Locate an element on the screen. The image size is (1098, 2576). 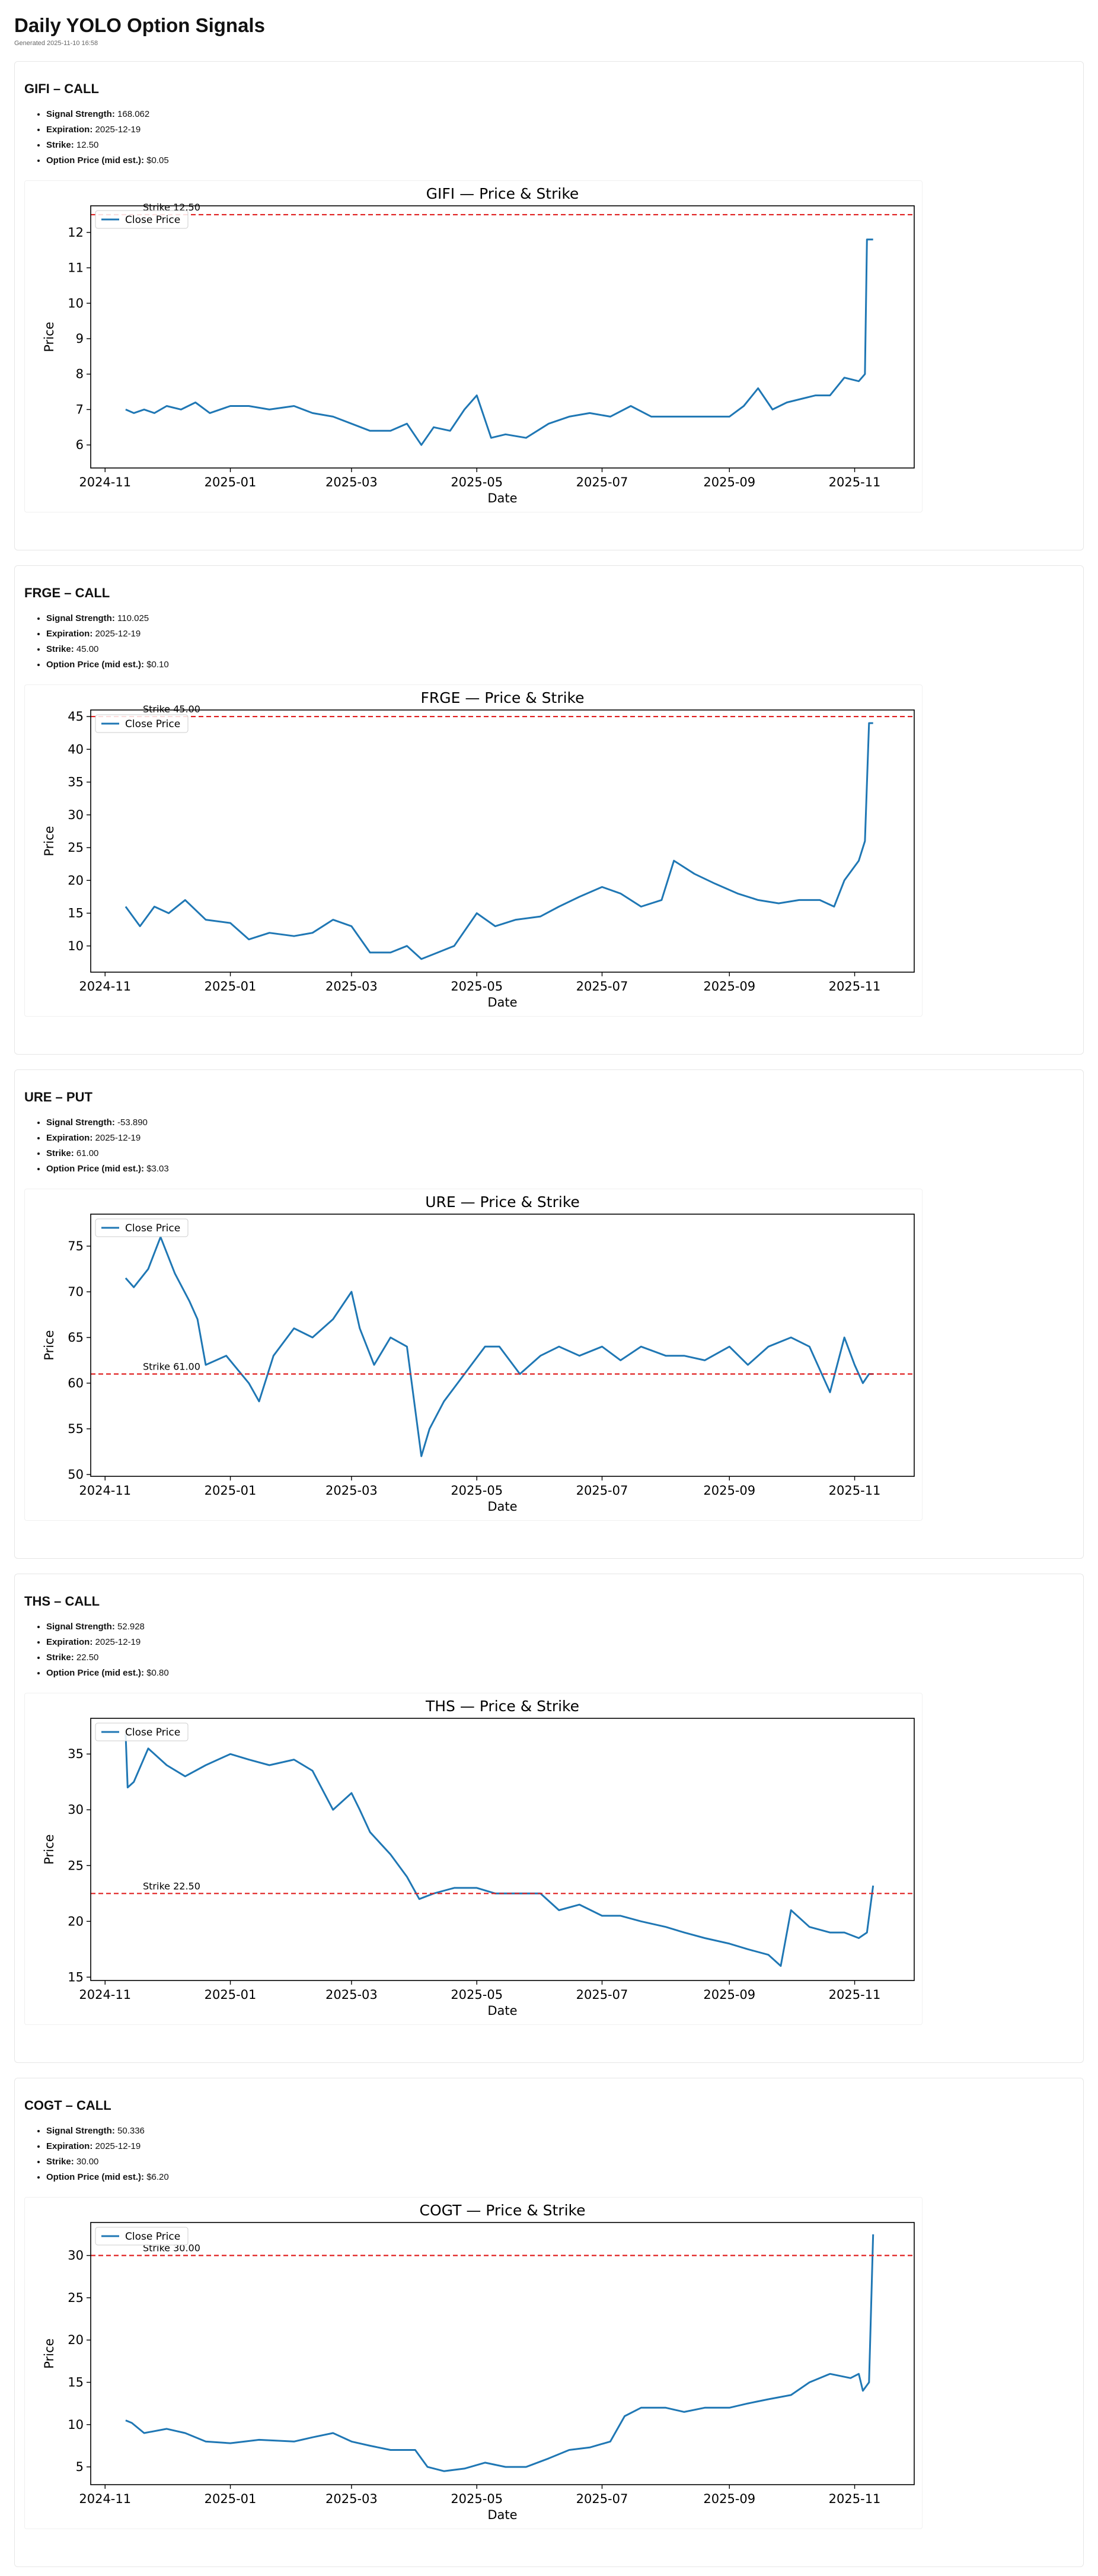
strike-label: Strike 61.00 is located at coordinates (171, 1367).